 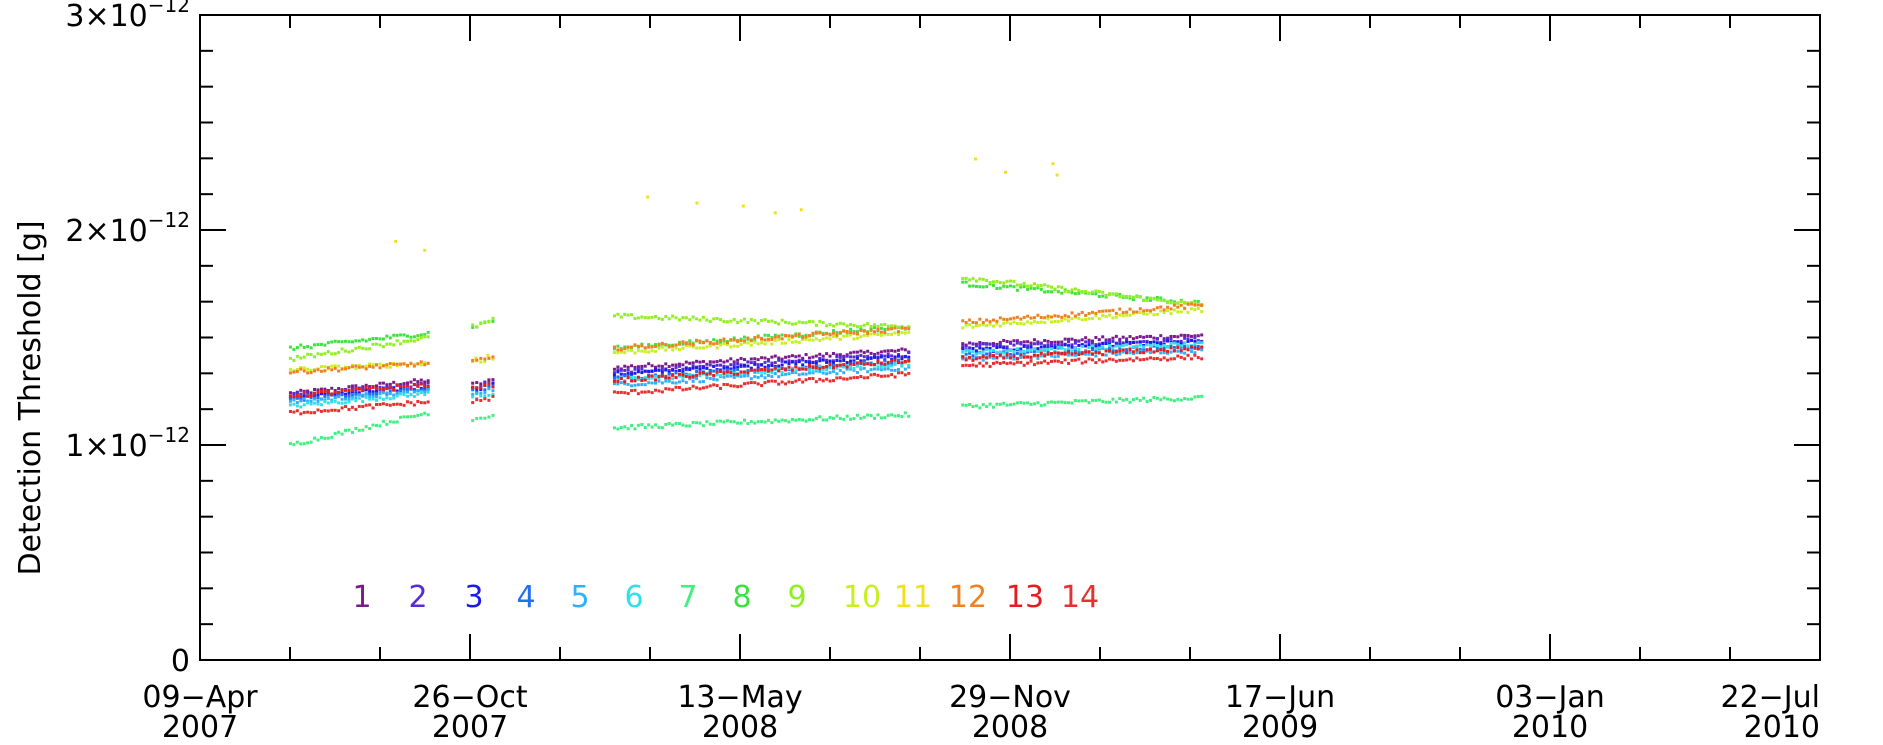 I want to click on series-labels: 1 2 3 4 5 6 7 8 9 10 11 12 13 14, so click(x=725, y=597).